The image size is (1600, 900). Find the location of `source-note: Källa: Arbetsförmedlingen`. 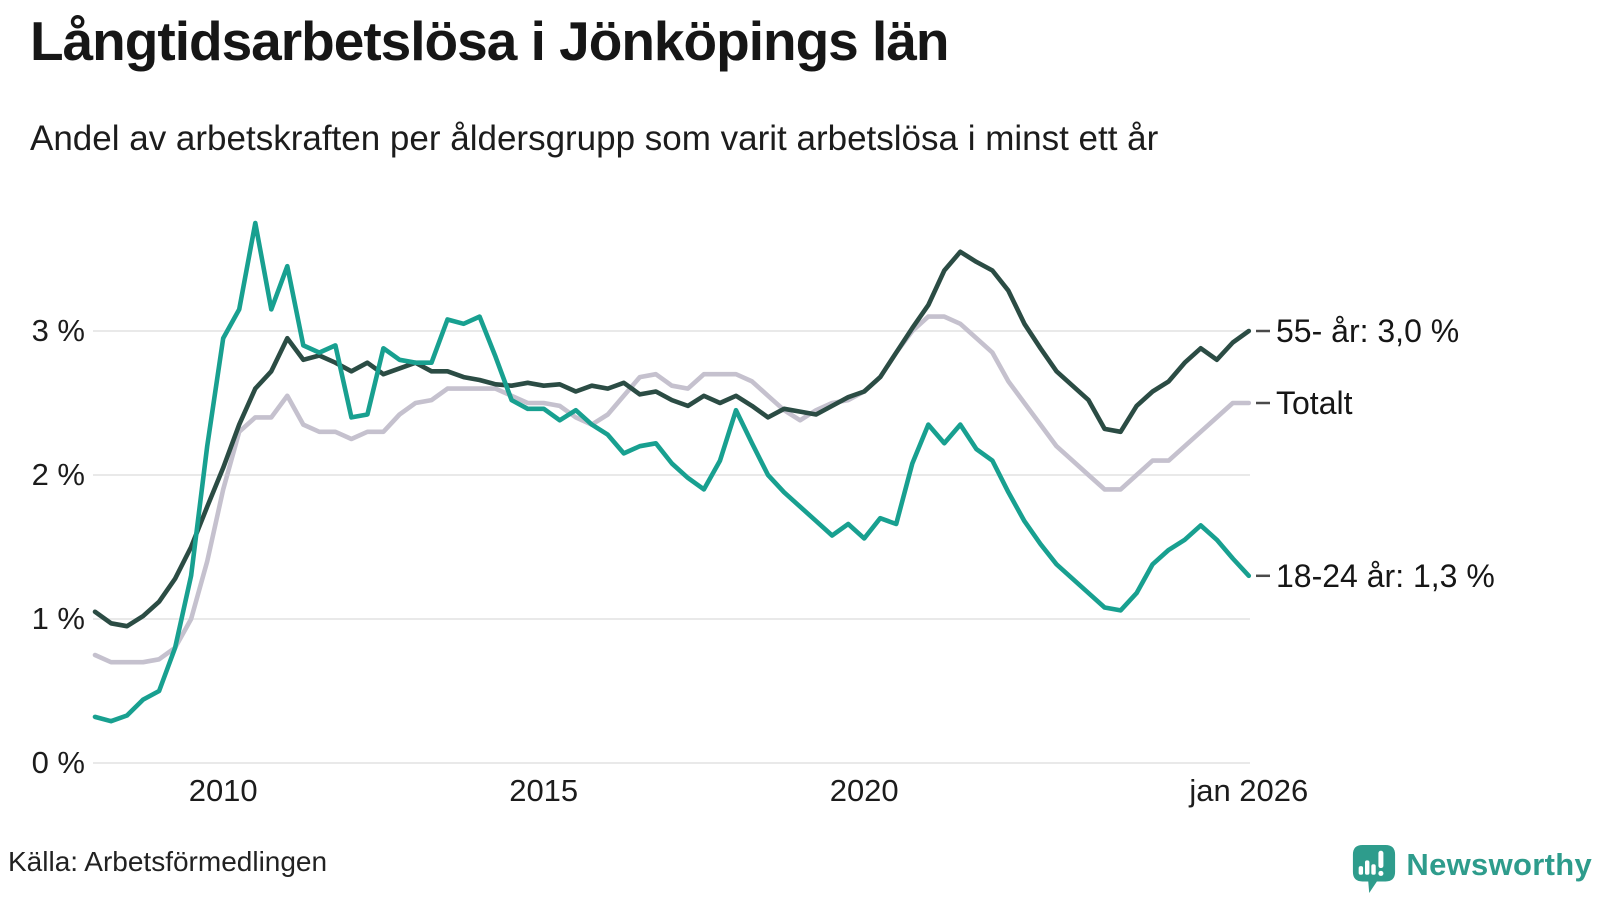

source-note: Källa: Arbetsförmedlingen is located at coordinates (168, 861).